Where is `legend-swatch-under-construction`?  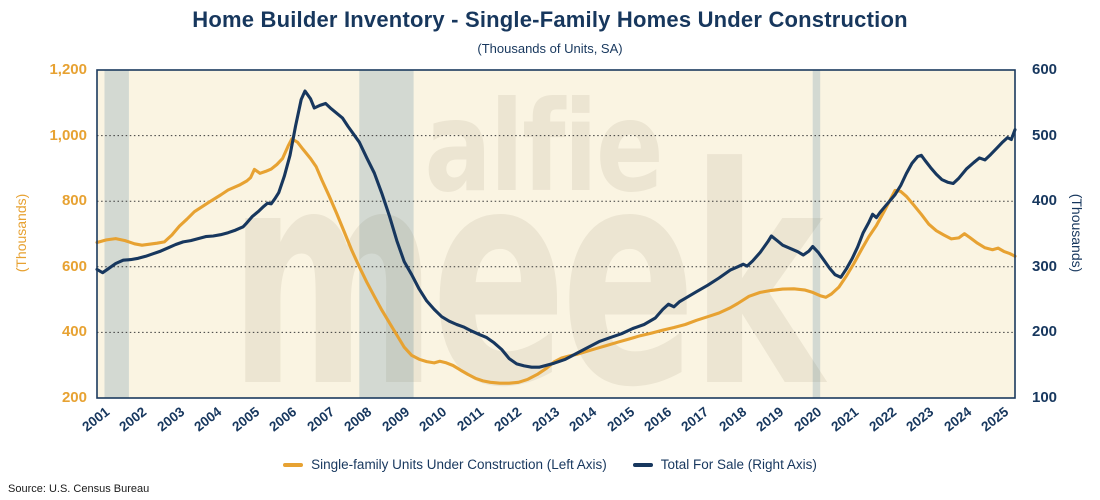
legend-swatch-under-construction is located at coordinates (293, 464).